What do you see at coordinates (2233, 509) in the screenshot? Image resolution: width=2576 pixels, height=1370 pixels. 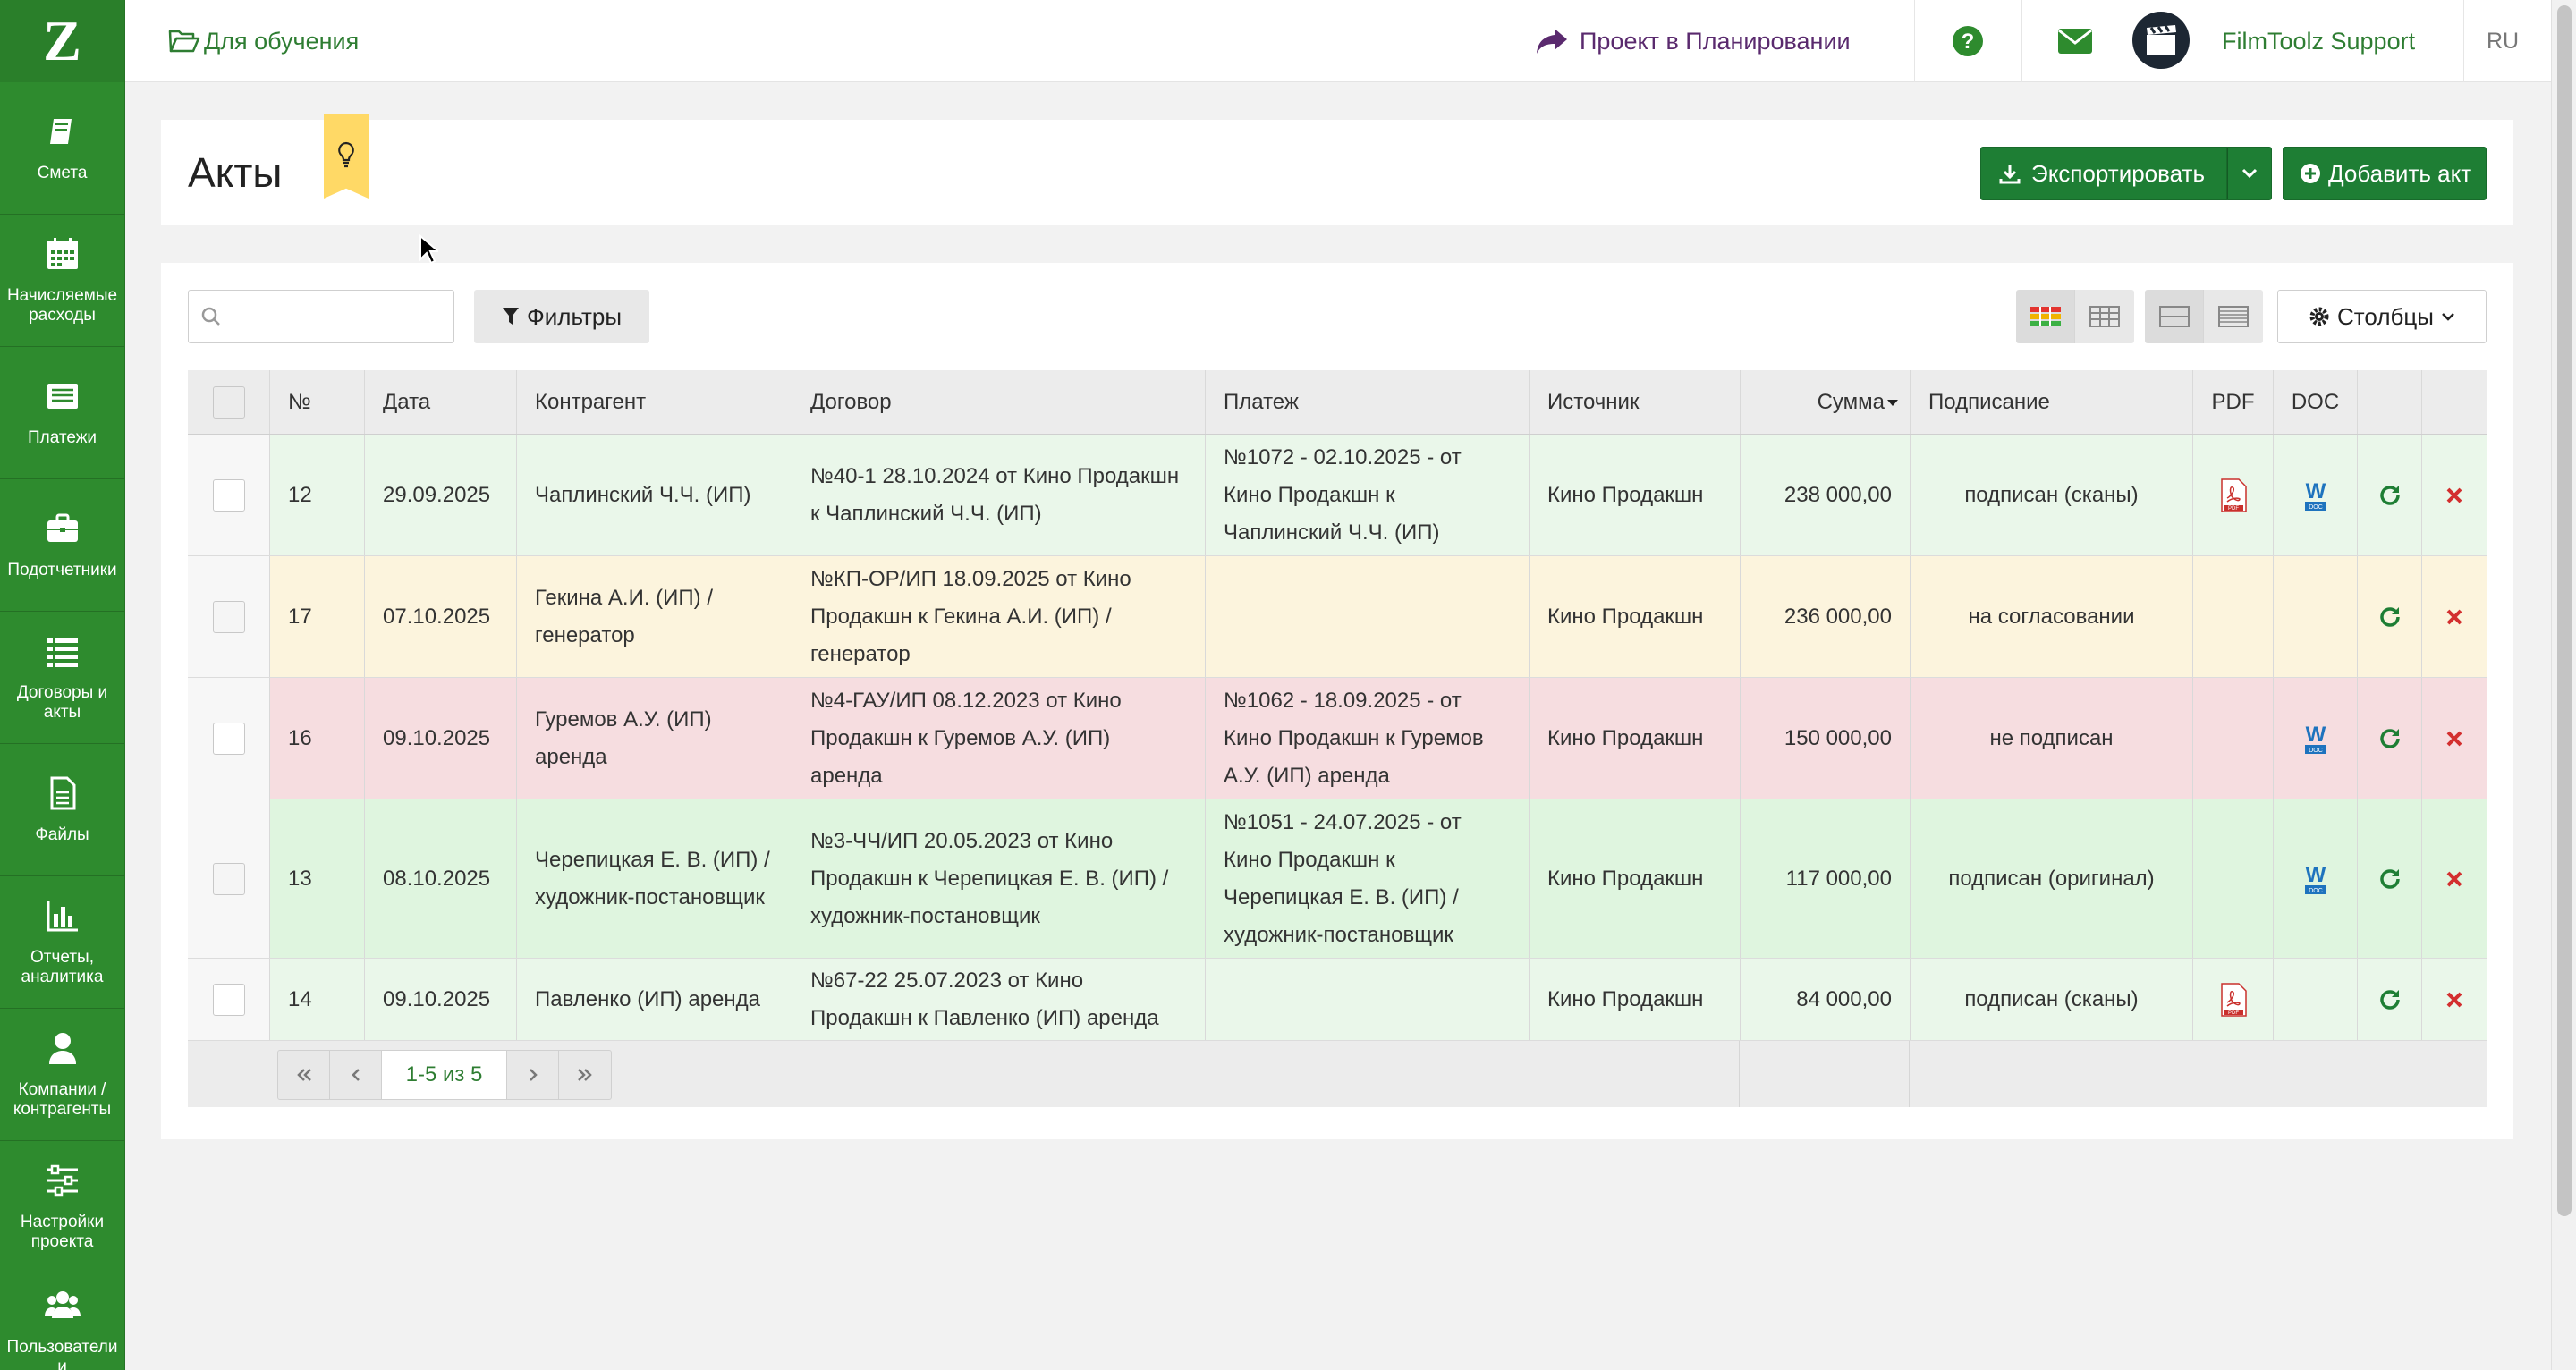 I see `svg-text: PDF` at bounding box center [2233, 509].